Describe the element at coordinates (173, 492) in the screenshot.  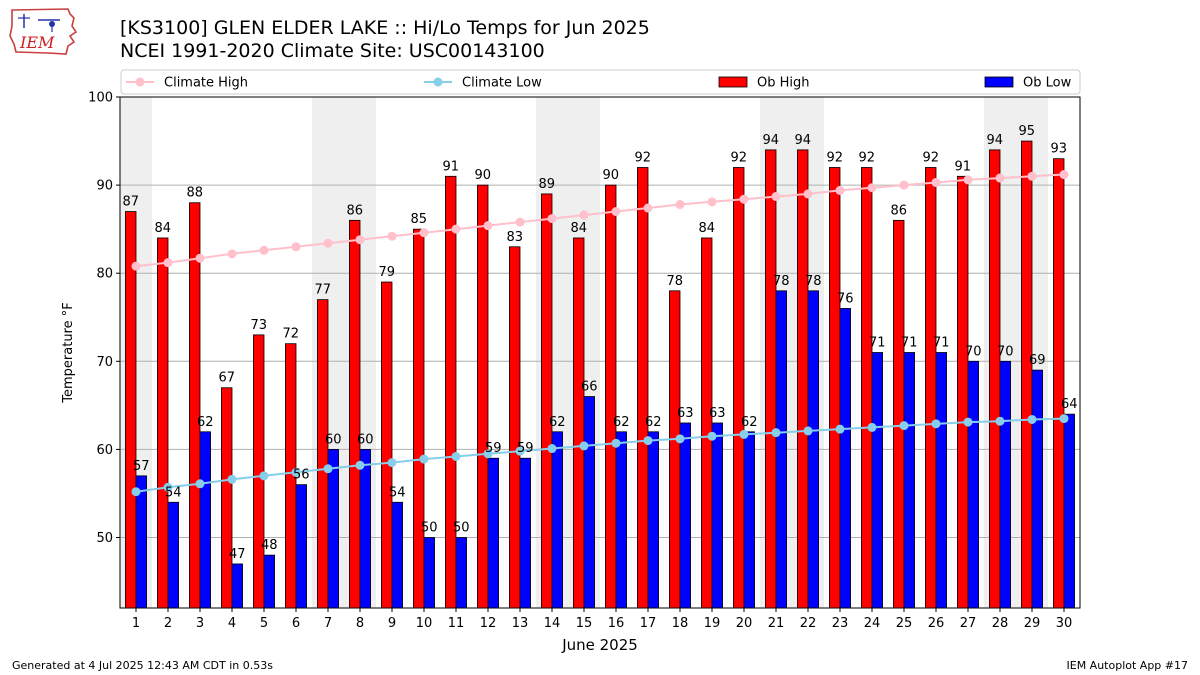
I see `label-low-day-2: 54` at that location.